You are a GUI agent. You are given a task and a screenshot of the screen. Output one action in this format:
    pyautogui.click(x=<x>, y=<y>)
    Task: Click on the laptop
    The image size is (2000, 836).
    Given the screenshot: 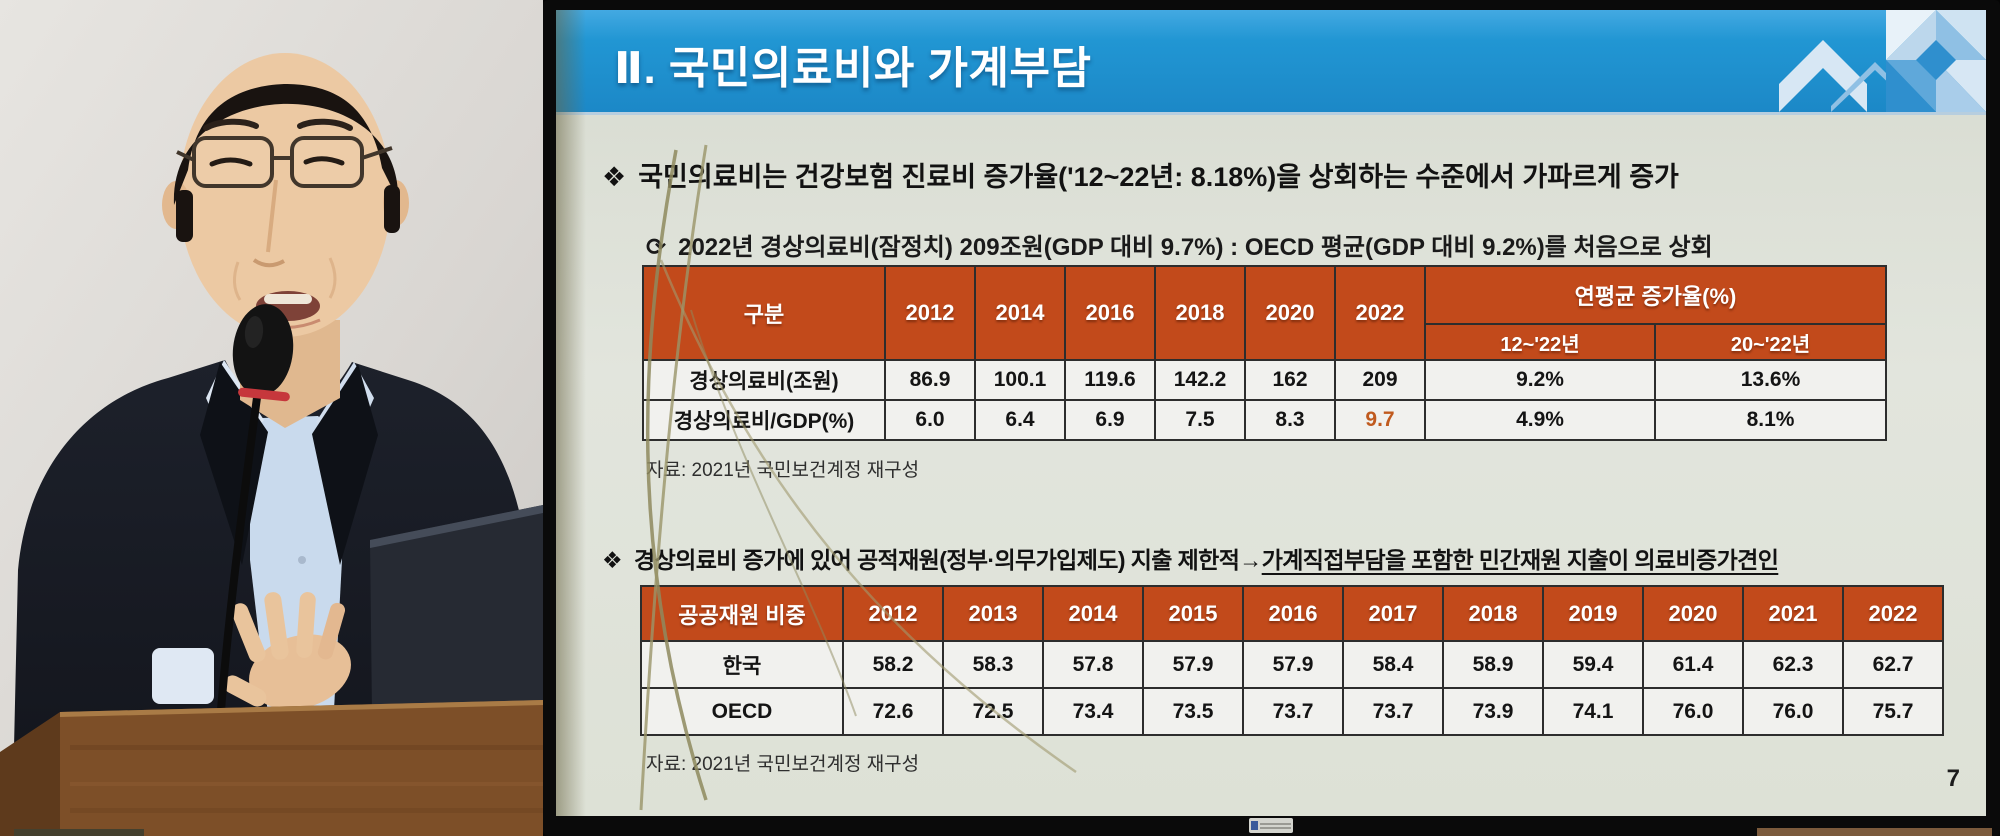 What is the action you would take?
    pyautogui.click(x=456, y=610)
    